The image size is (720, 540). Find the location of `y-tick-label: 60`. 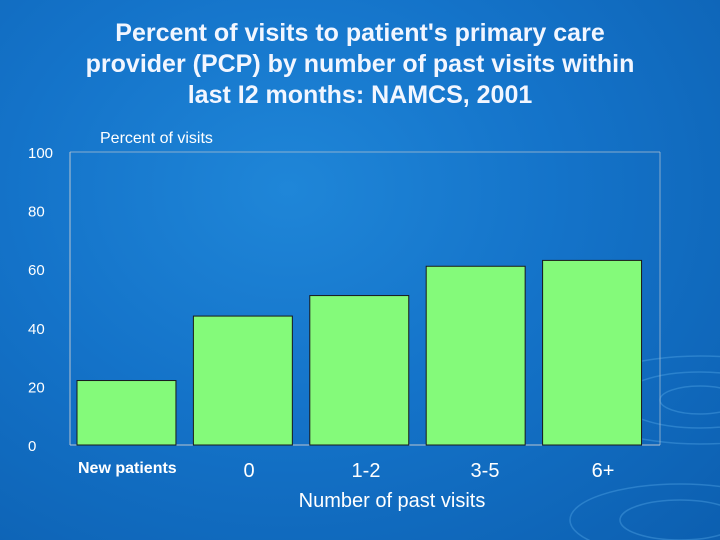

y-tick-label: 60 is located at coordinates (36, 270).